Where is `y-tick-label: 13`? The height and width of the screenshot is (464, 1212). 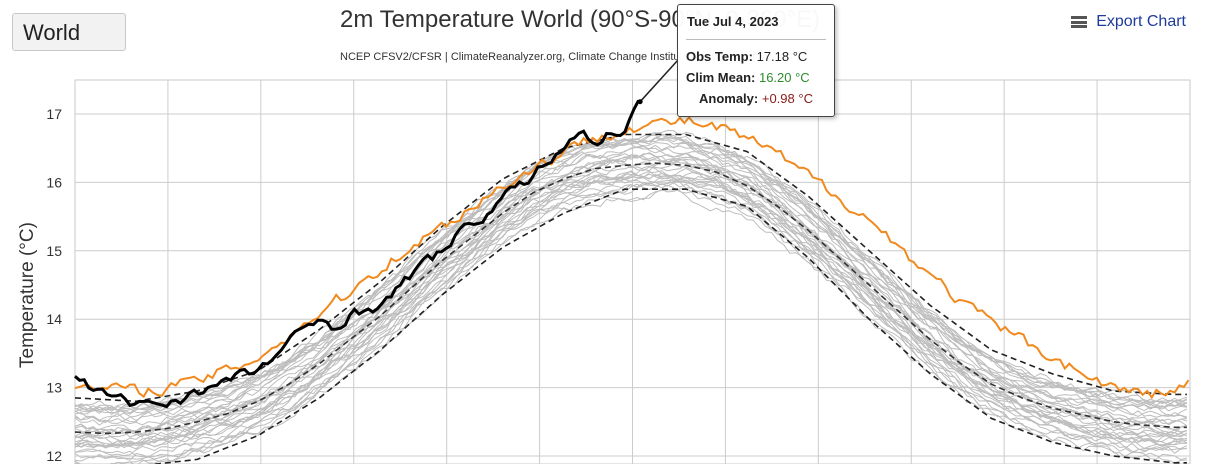 y-tick-label: 13 is located at coordinates (54, 388).